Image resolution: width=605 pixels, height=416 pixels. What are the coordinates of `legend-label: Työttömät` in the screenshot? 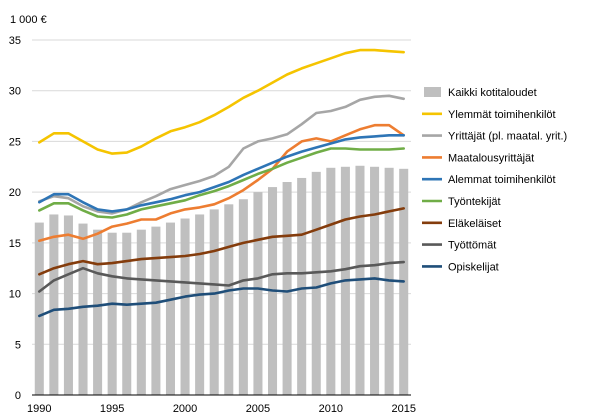 It's located at (472, 246).